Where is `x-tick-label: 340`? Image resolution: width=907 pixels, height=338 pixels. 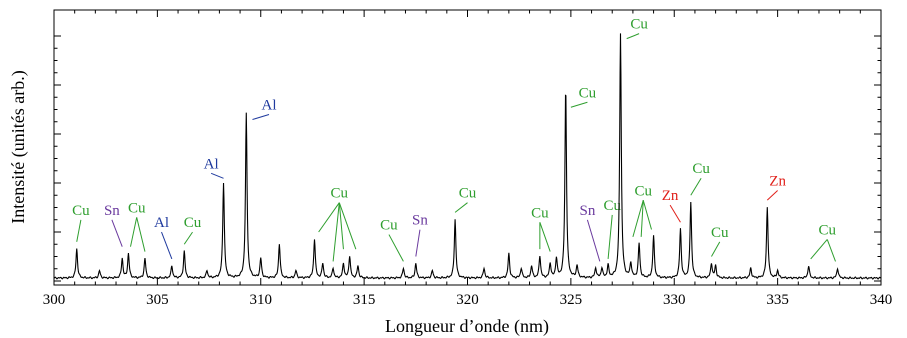
x-tick-label: 340 is located at coordinates (881, 300).